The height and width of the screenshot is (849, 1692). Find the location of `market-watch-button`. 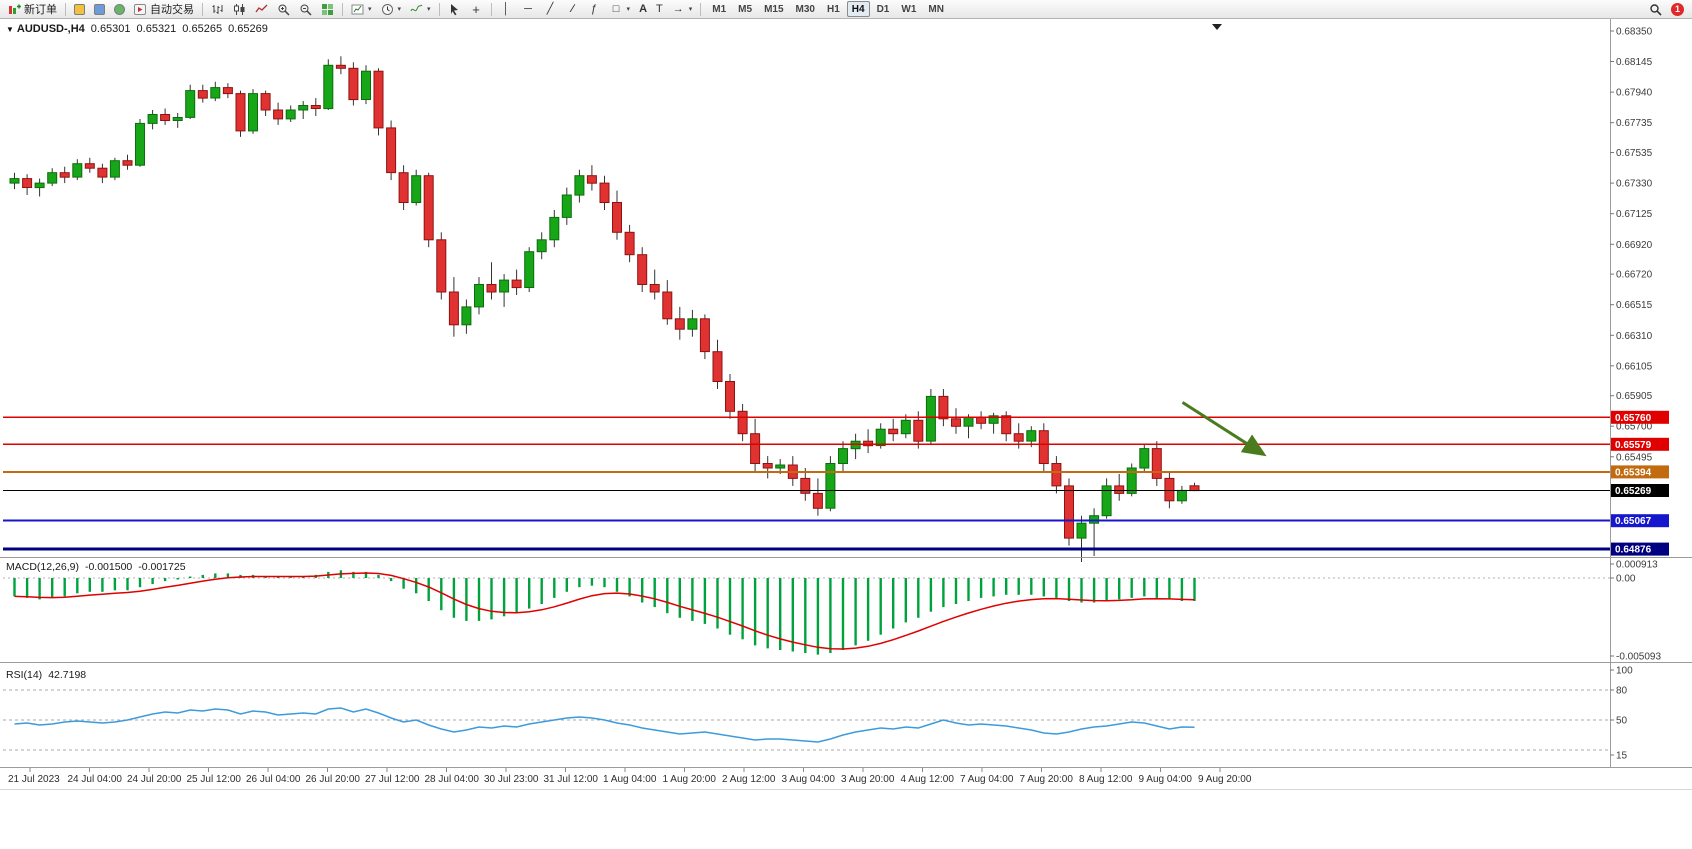

market-watch-button is located at coordinates (99, 9).